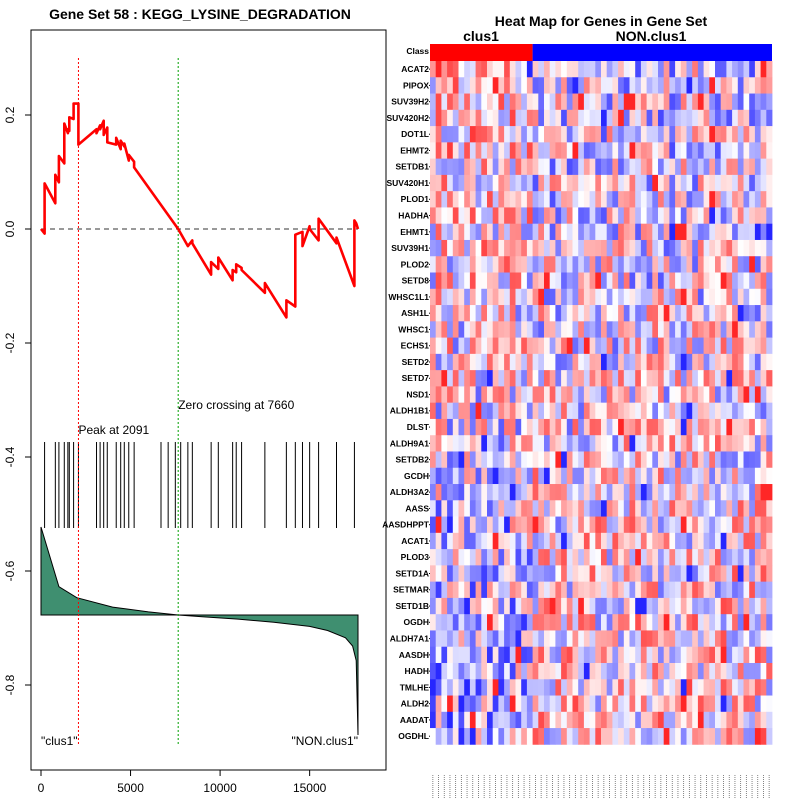  I want to click on gene-label: SETDB2, so click(412, 460).